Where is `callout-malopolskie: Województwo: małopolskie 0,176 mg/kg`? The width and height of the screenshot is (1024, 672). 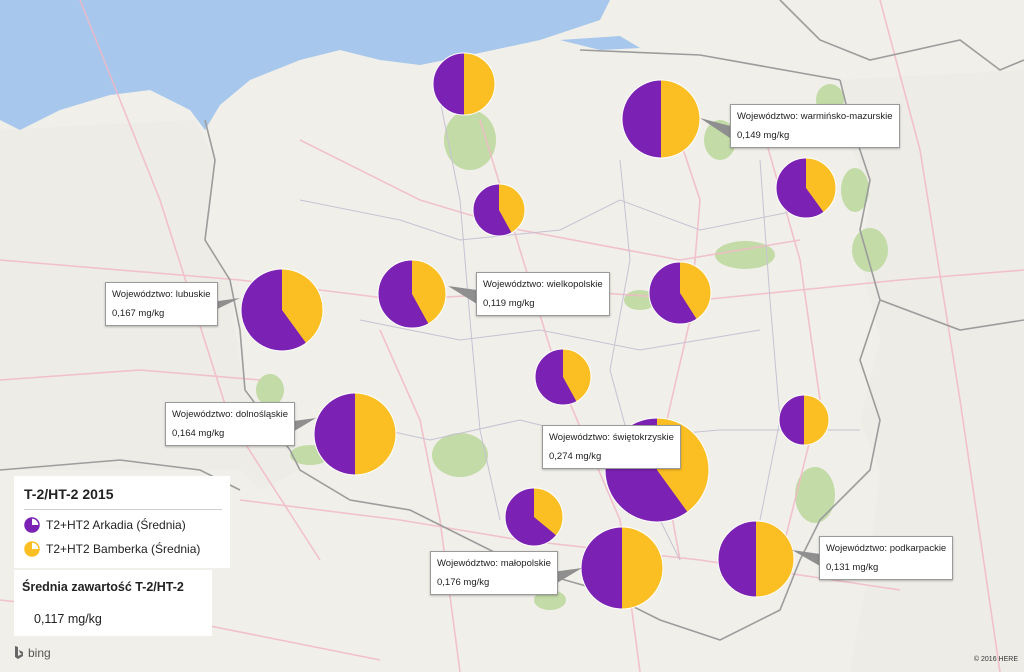
callout-malopolskie: Województwo: małopolskie 0,176 mg/kg is located at coordinates (494, 573).